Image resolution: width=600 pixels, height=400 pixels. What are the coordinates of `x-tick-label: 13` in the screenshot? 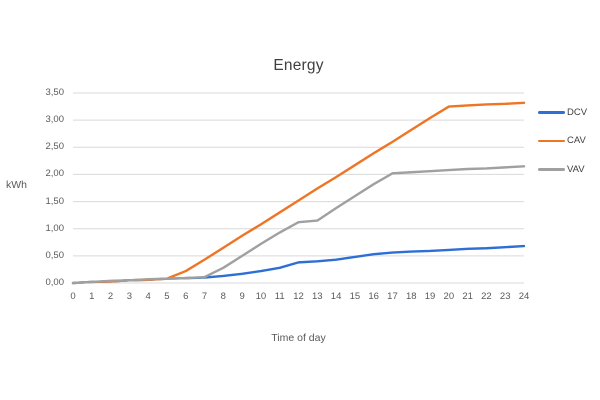 It's located at (317, 296).